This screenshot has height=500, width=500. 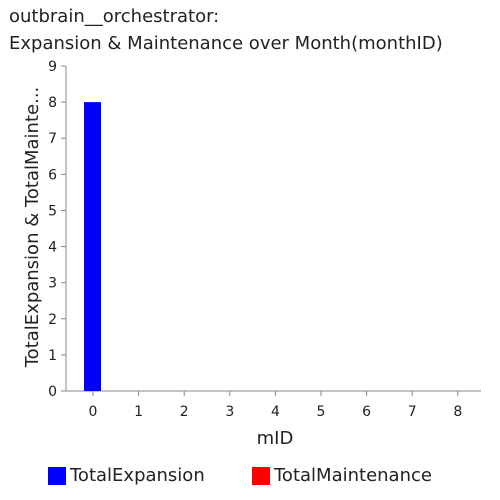 What do you see at coordinates (52, 67) in the screenshot?
I see `y-tick-label: 9` at bounding box center [52, 67].